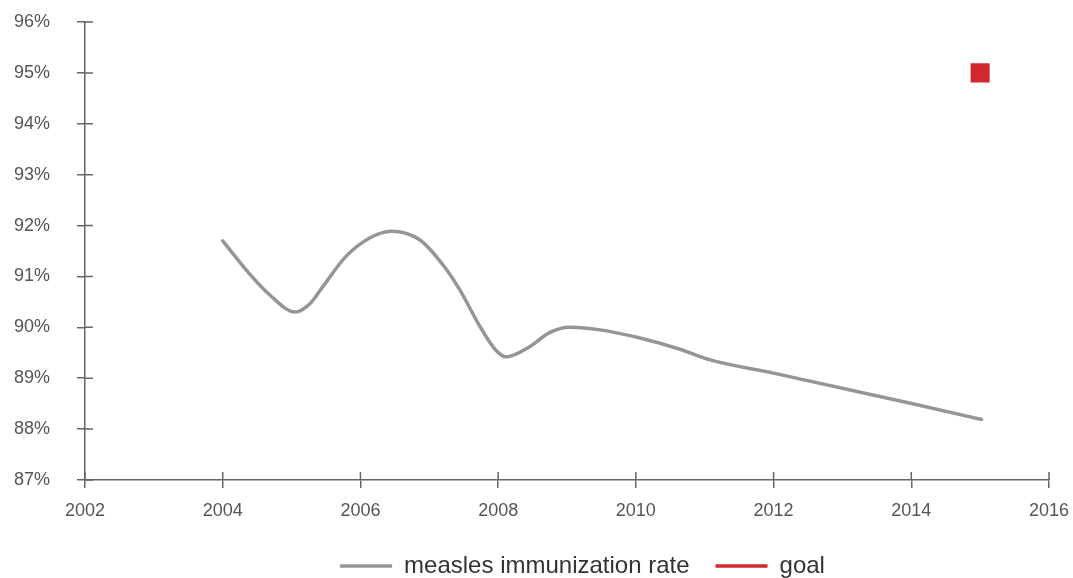 This screenshot has height=578, width=1073. Describe the element at coordinates (802, 564) in the screenshot. I see `legend-label: goal` at that location.